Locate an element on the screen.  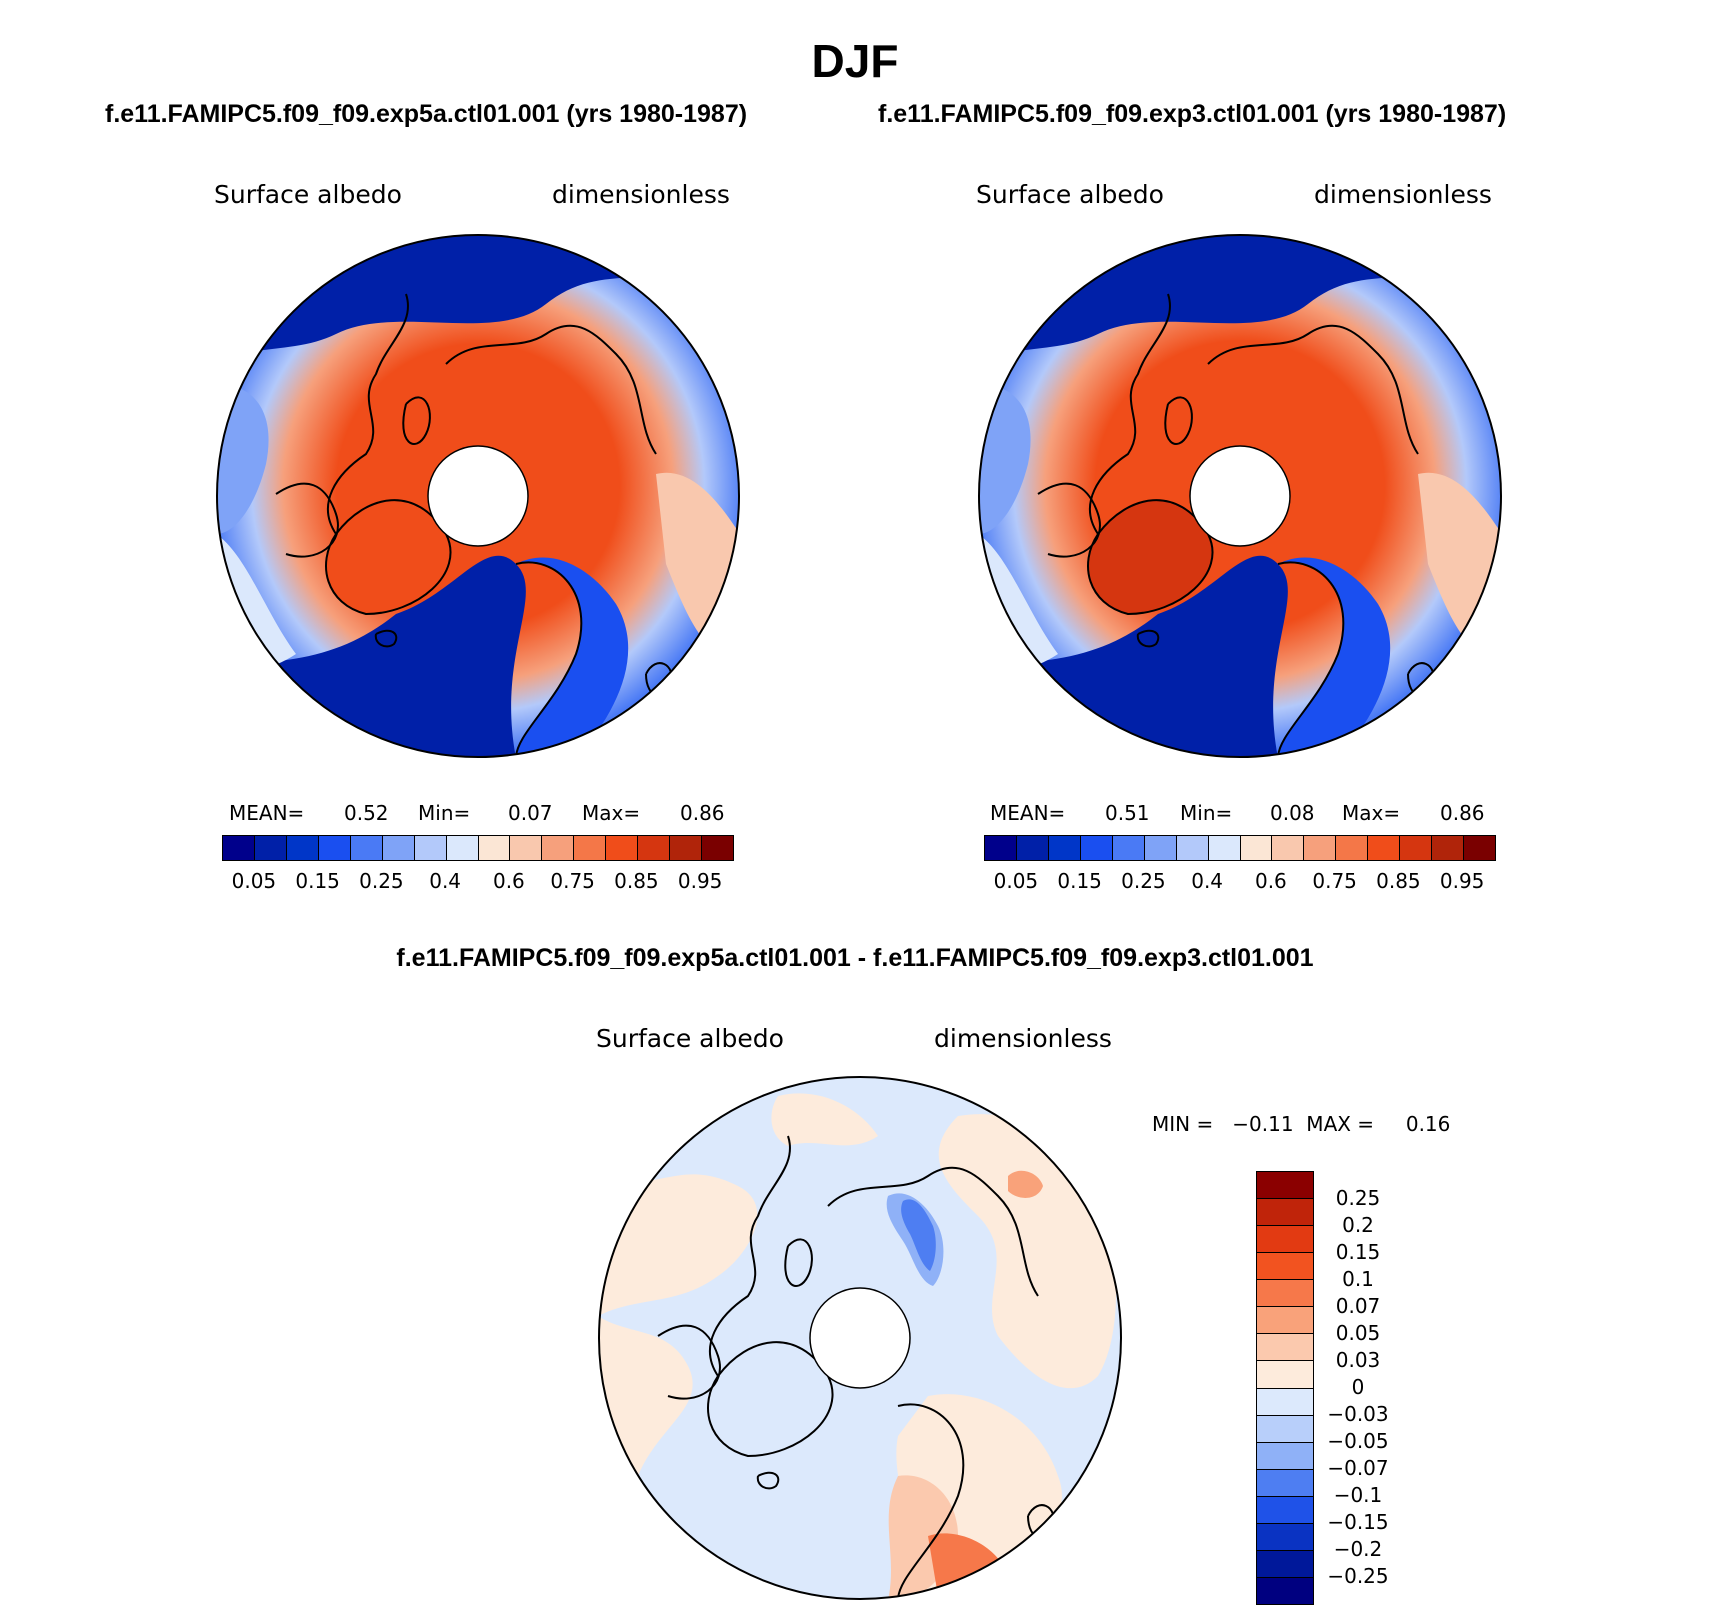
panel1-max-value: 0.86 is located at coordinates (702, 813).